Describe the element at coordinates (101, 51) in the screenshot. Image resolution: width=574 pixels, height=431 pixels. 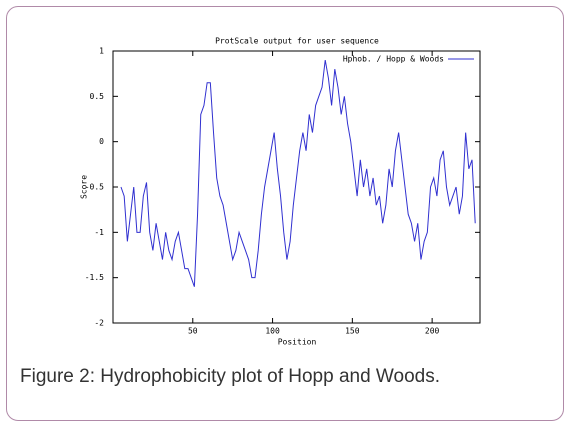
I see `y-tick-label: 1` at that location.